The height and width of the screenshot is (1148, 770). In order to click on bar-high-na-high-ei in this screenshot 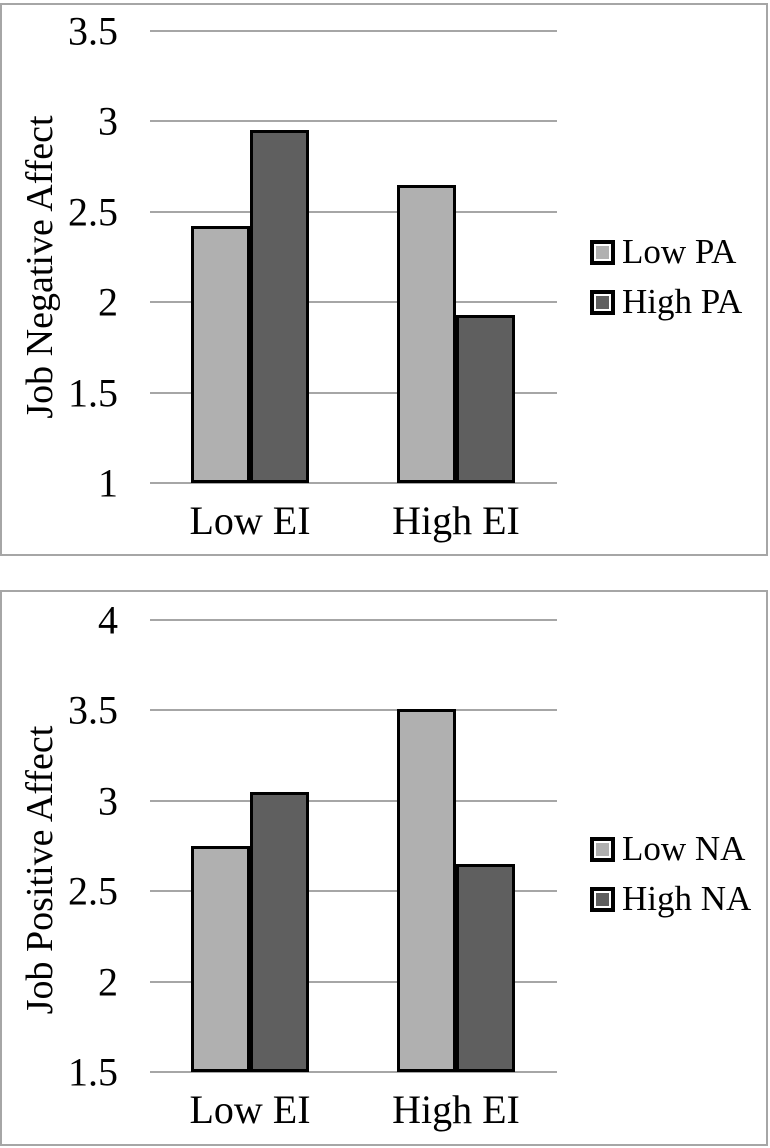, I will do `click(485, 968)`.